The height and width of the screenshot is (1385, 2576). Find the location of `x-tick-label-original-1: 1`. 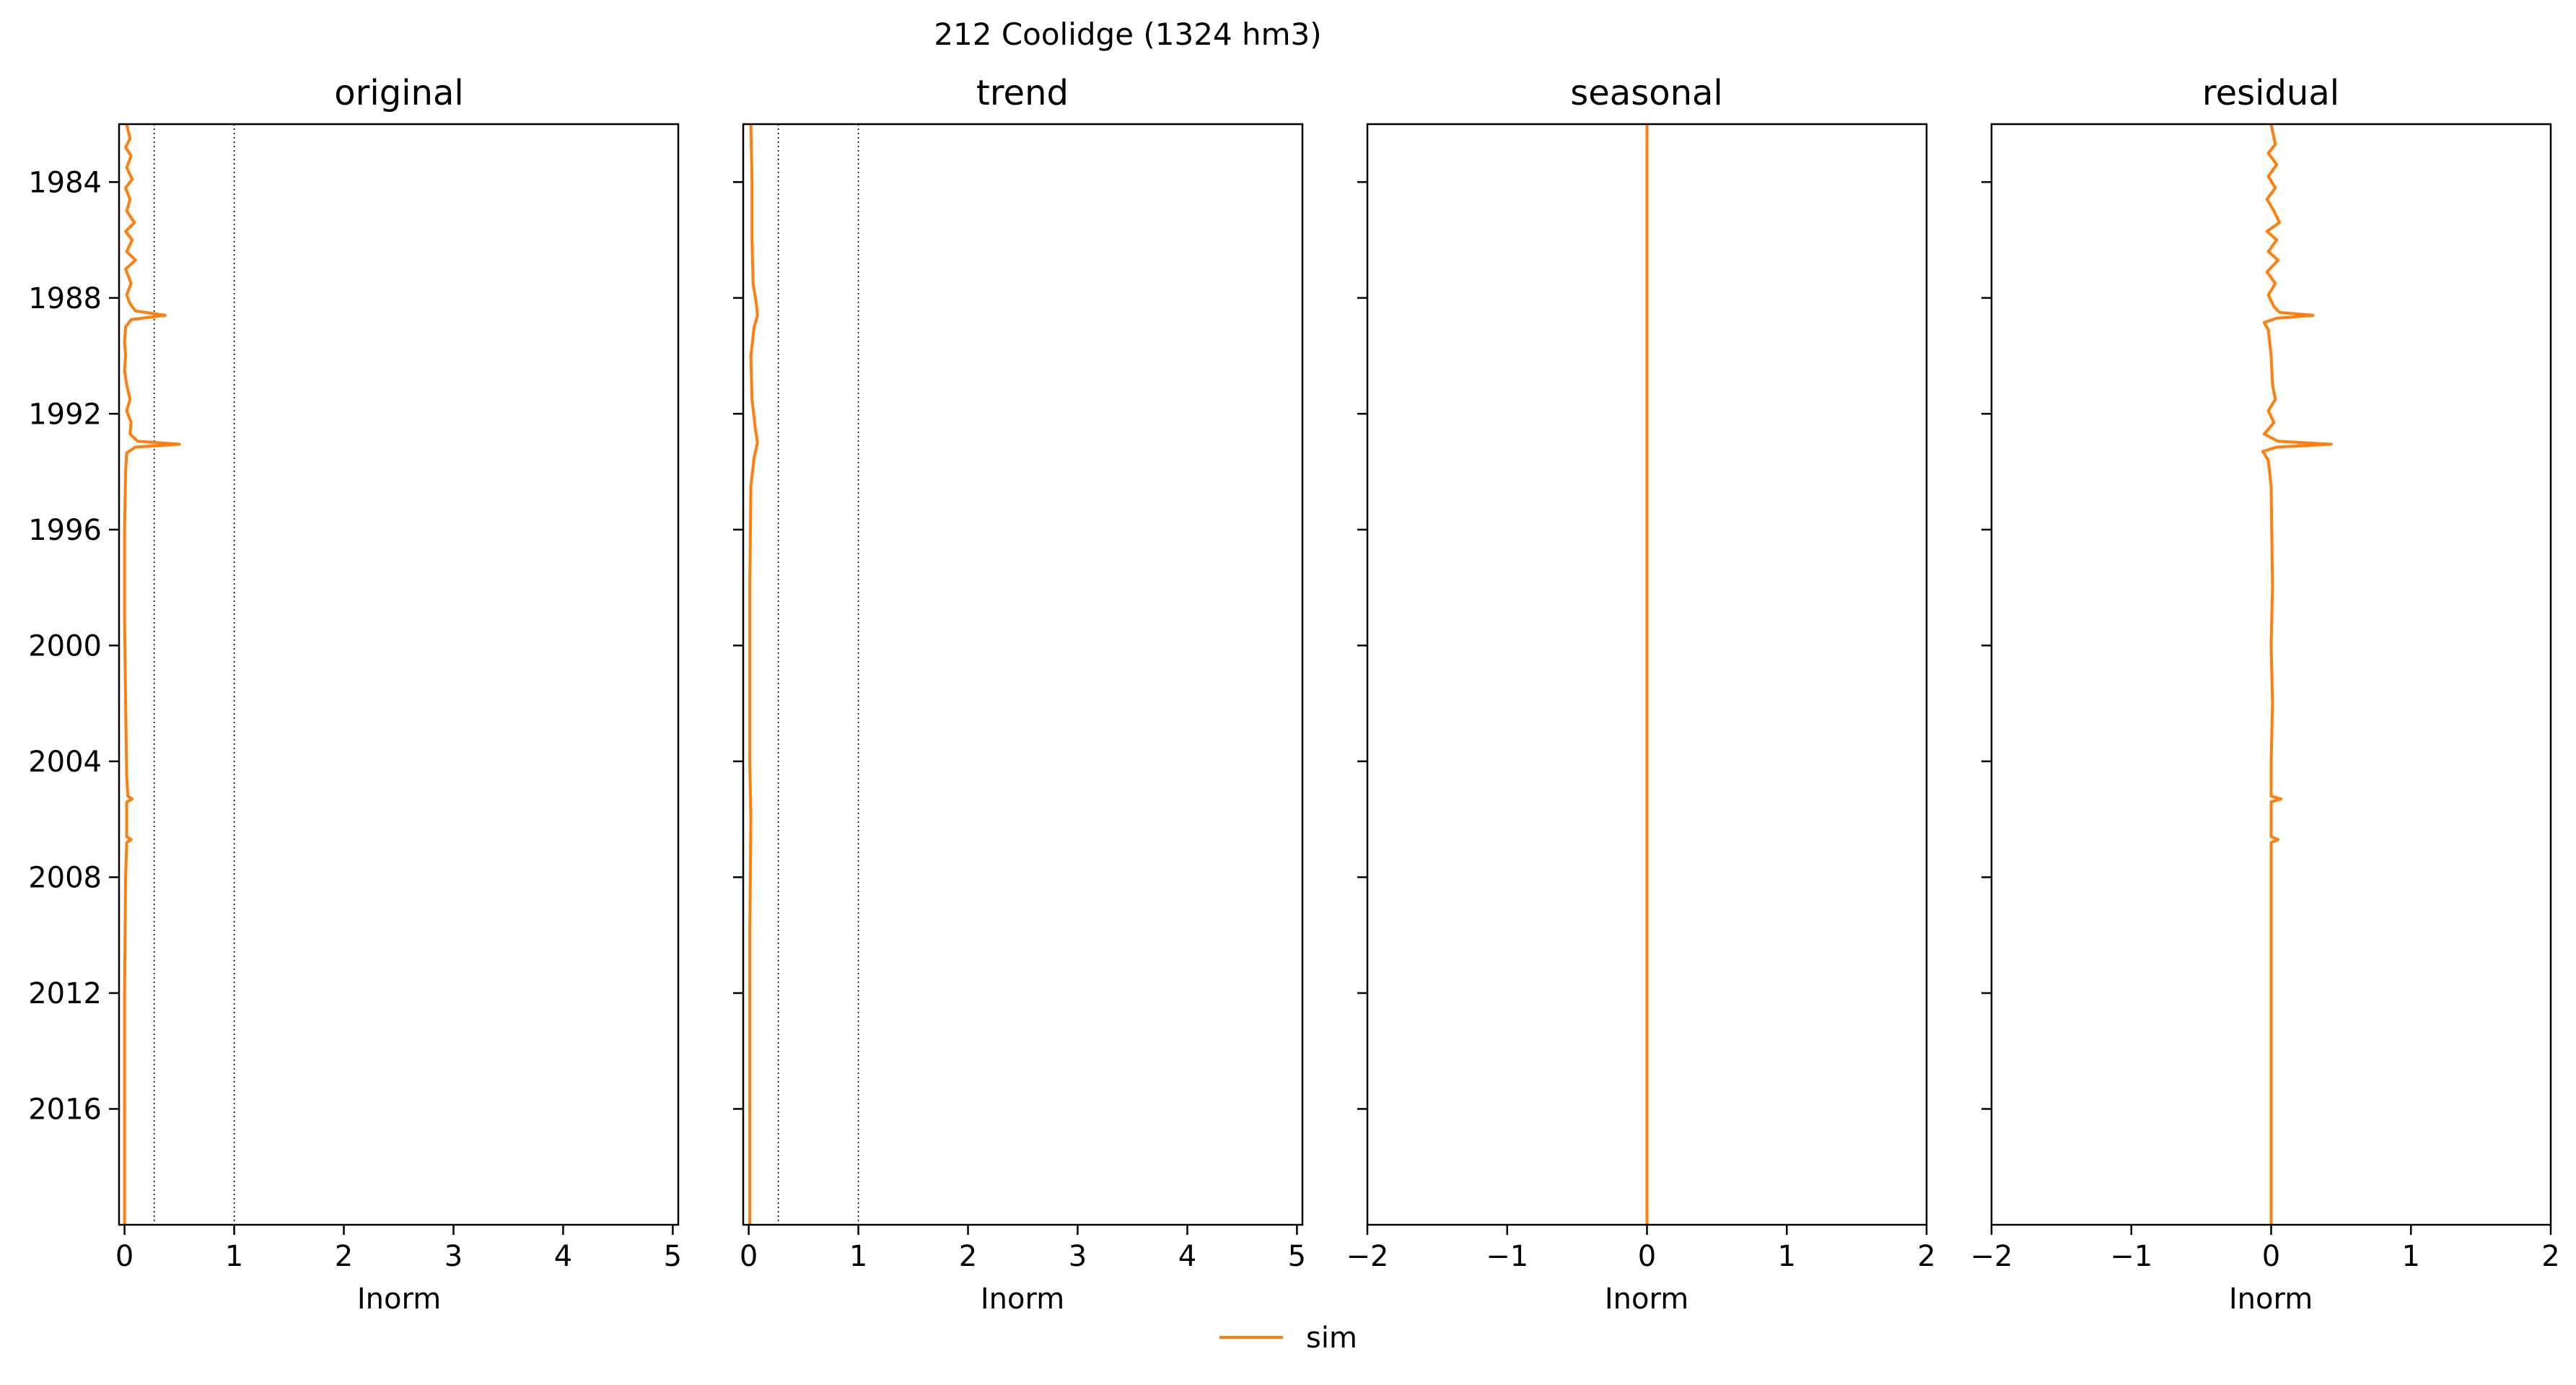

x-tick-label-original-1: 1 is located at coordinates (234, 1256).